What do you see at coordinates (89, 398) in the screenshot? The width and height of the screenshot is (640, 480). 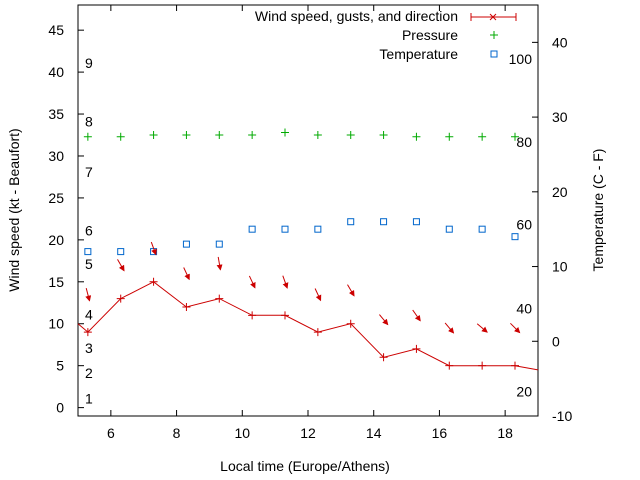 I see `beaufort-label: 1` at bounding box center [89, 398].